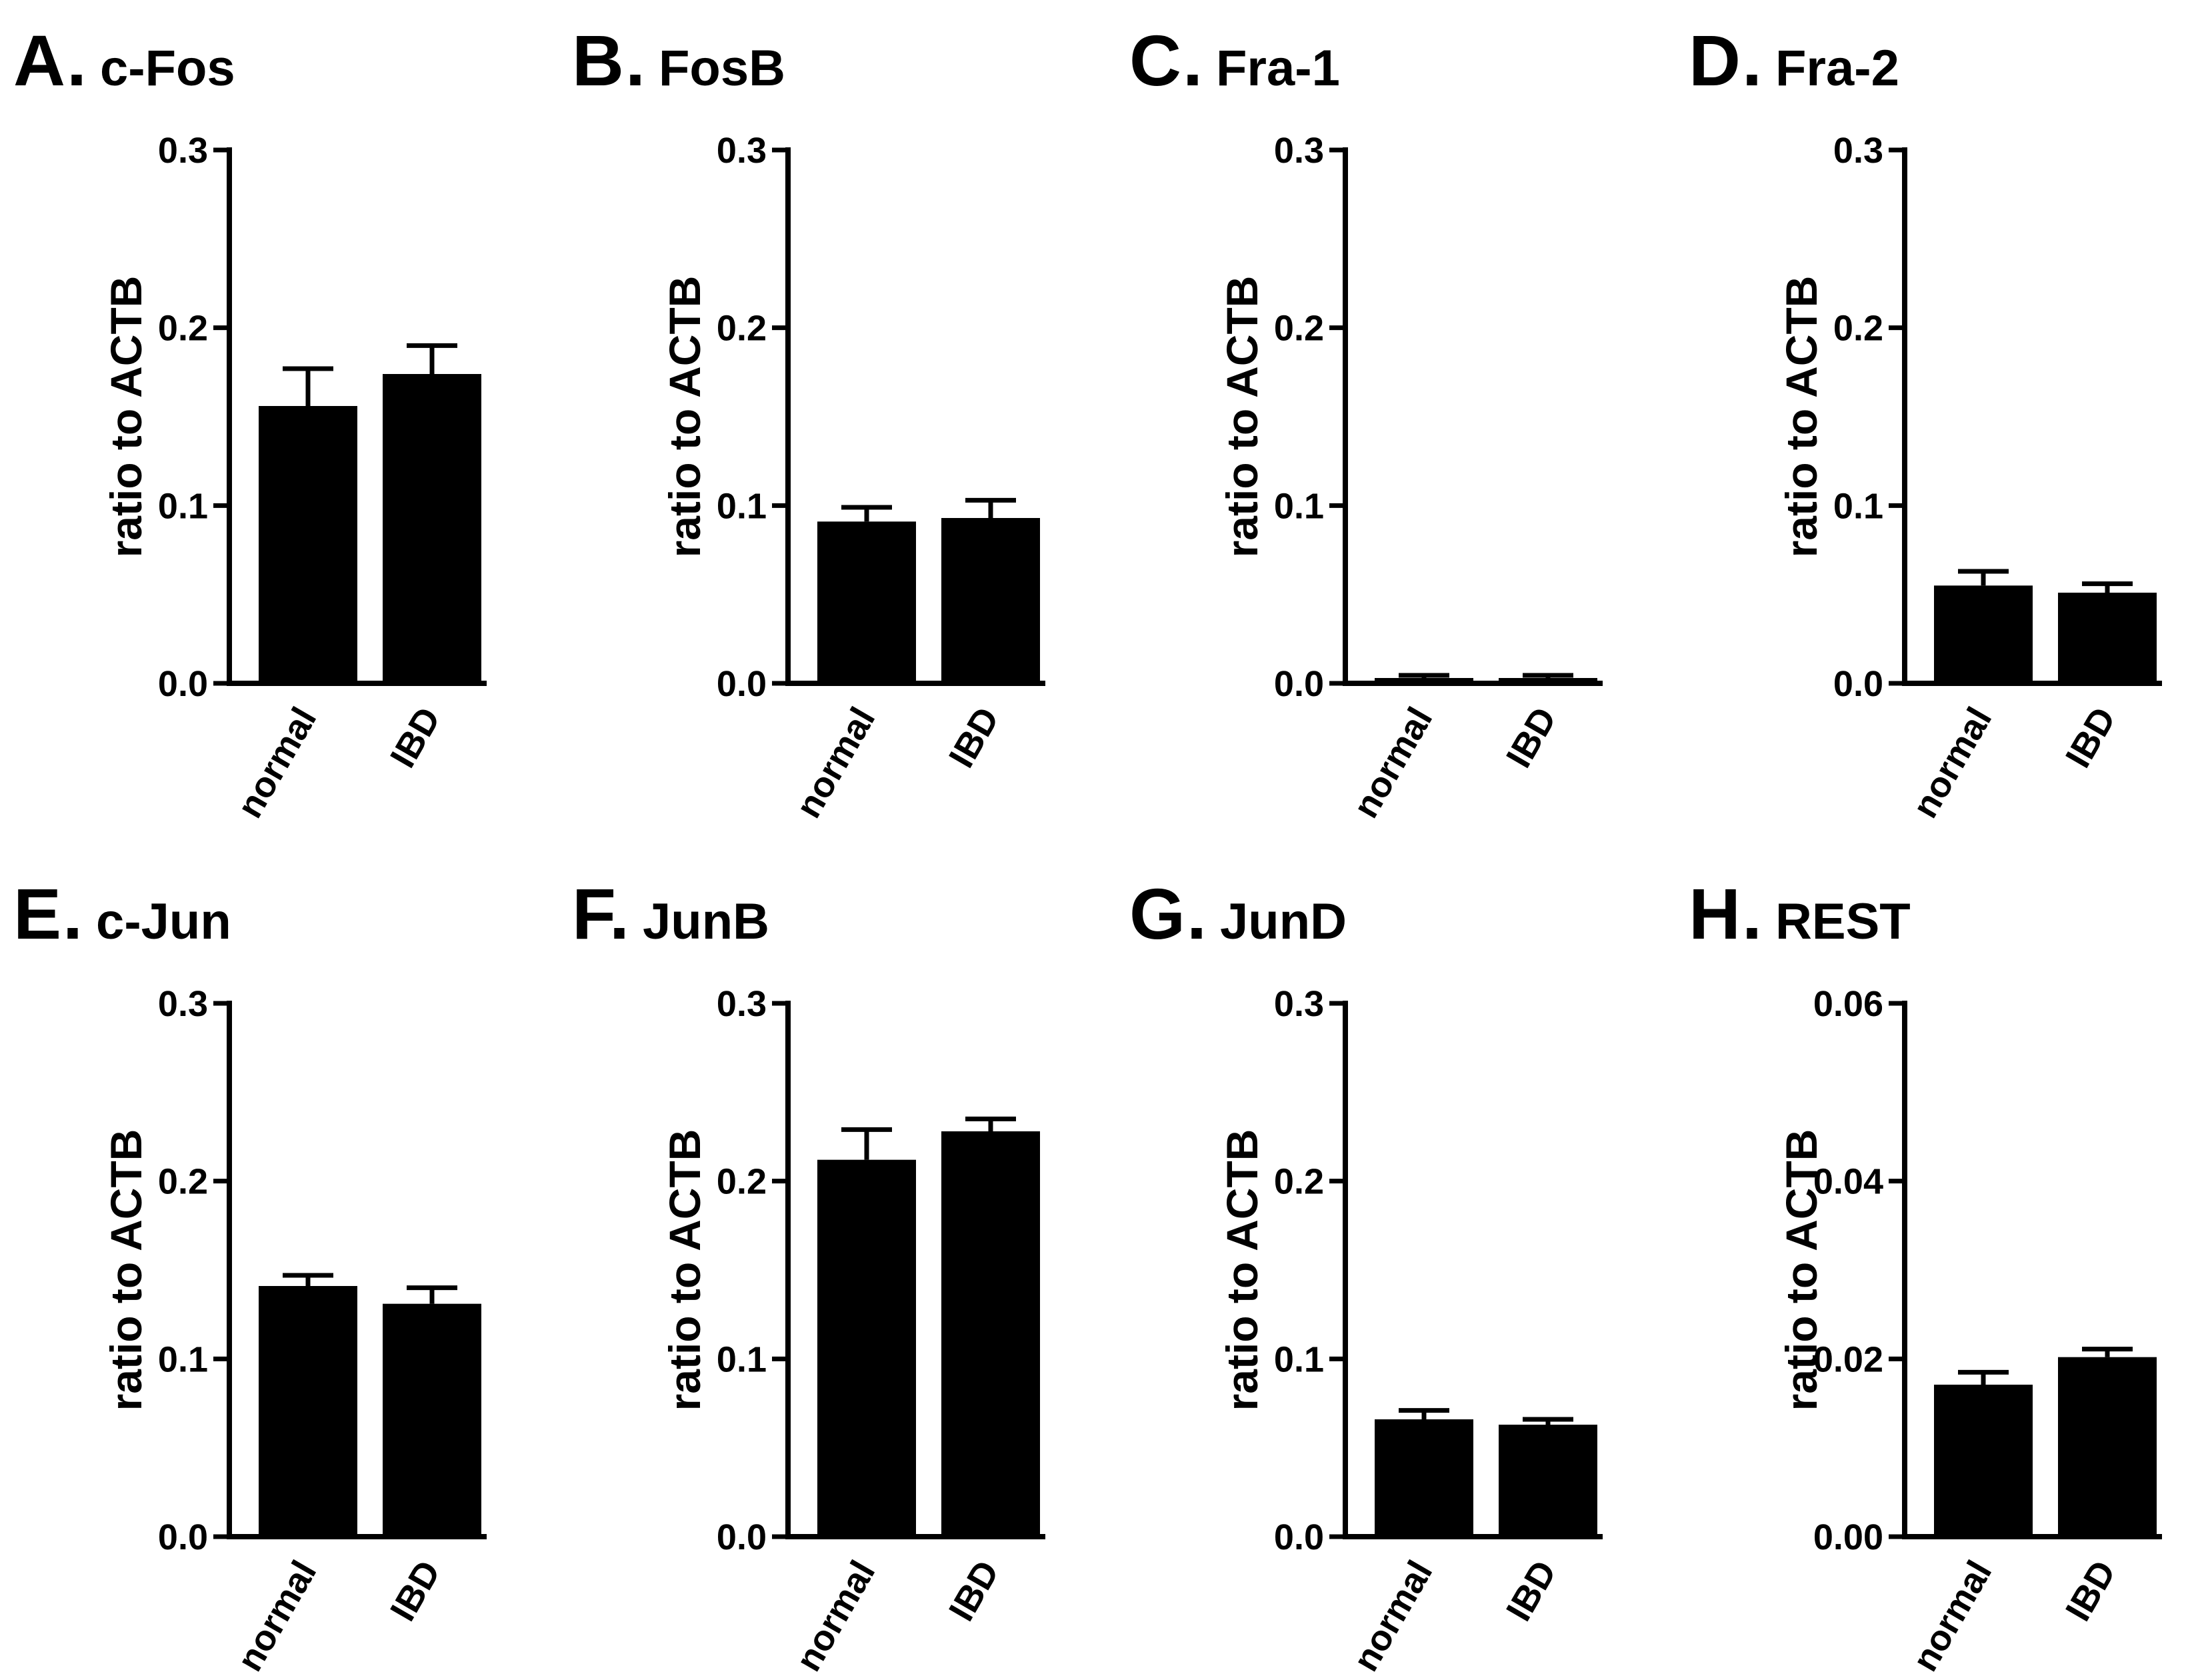 The image size is (2196, 1680). Describe the element at coordinates (609, 60) in the screenshot. I see `panel-letter: B.` at that location.